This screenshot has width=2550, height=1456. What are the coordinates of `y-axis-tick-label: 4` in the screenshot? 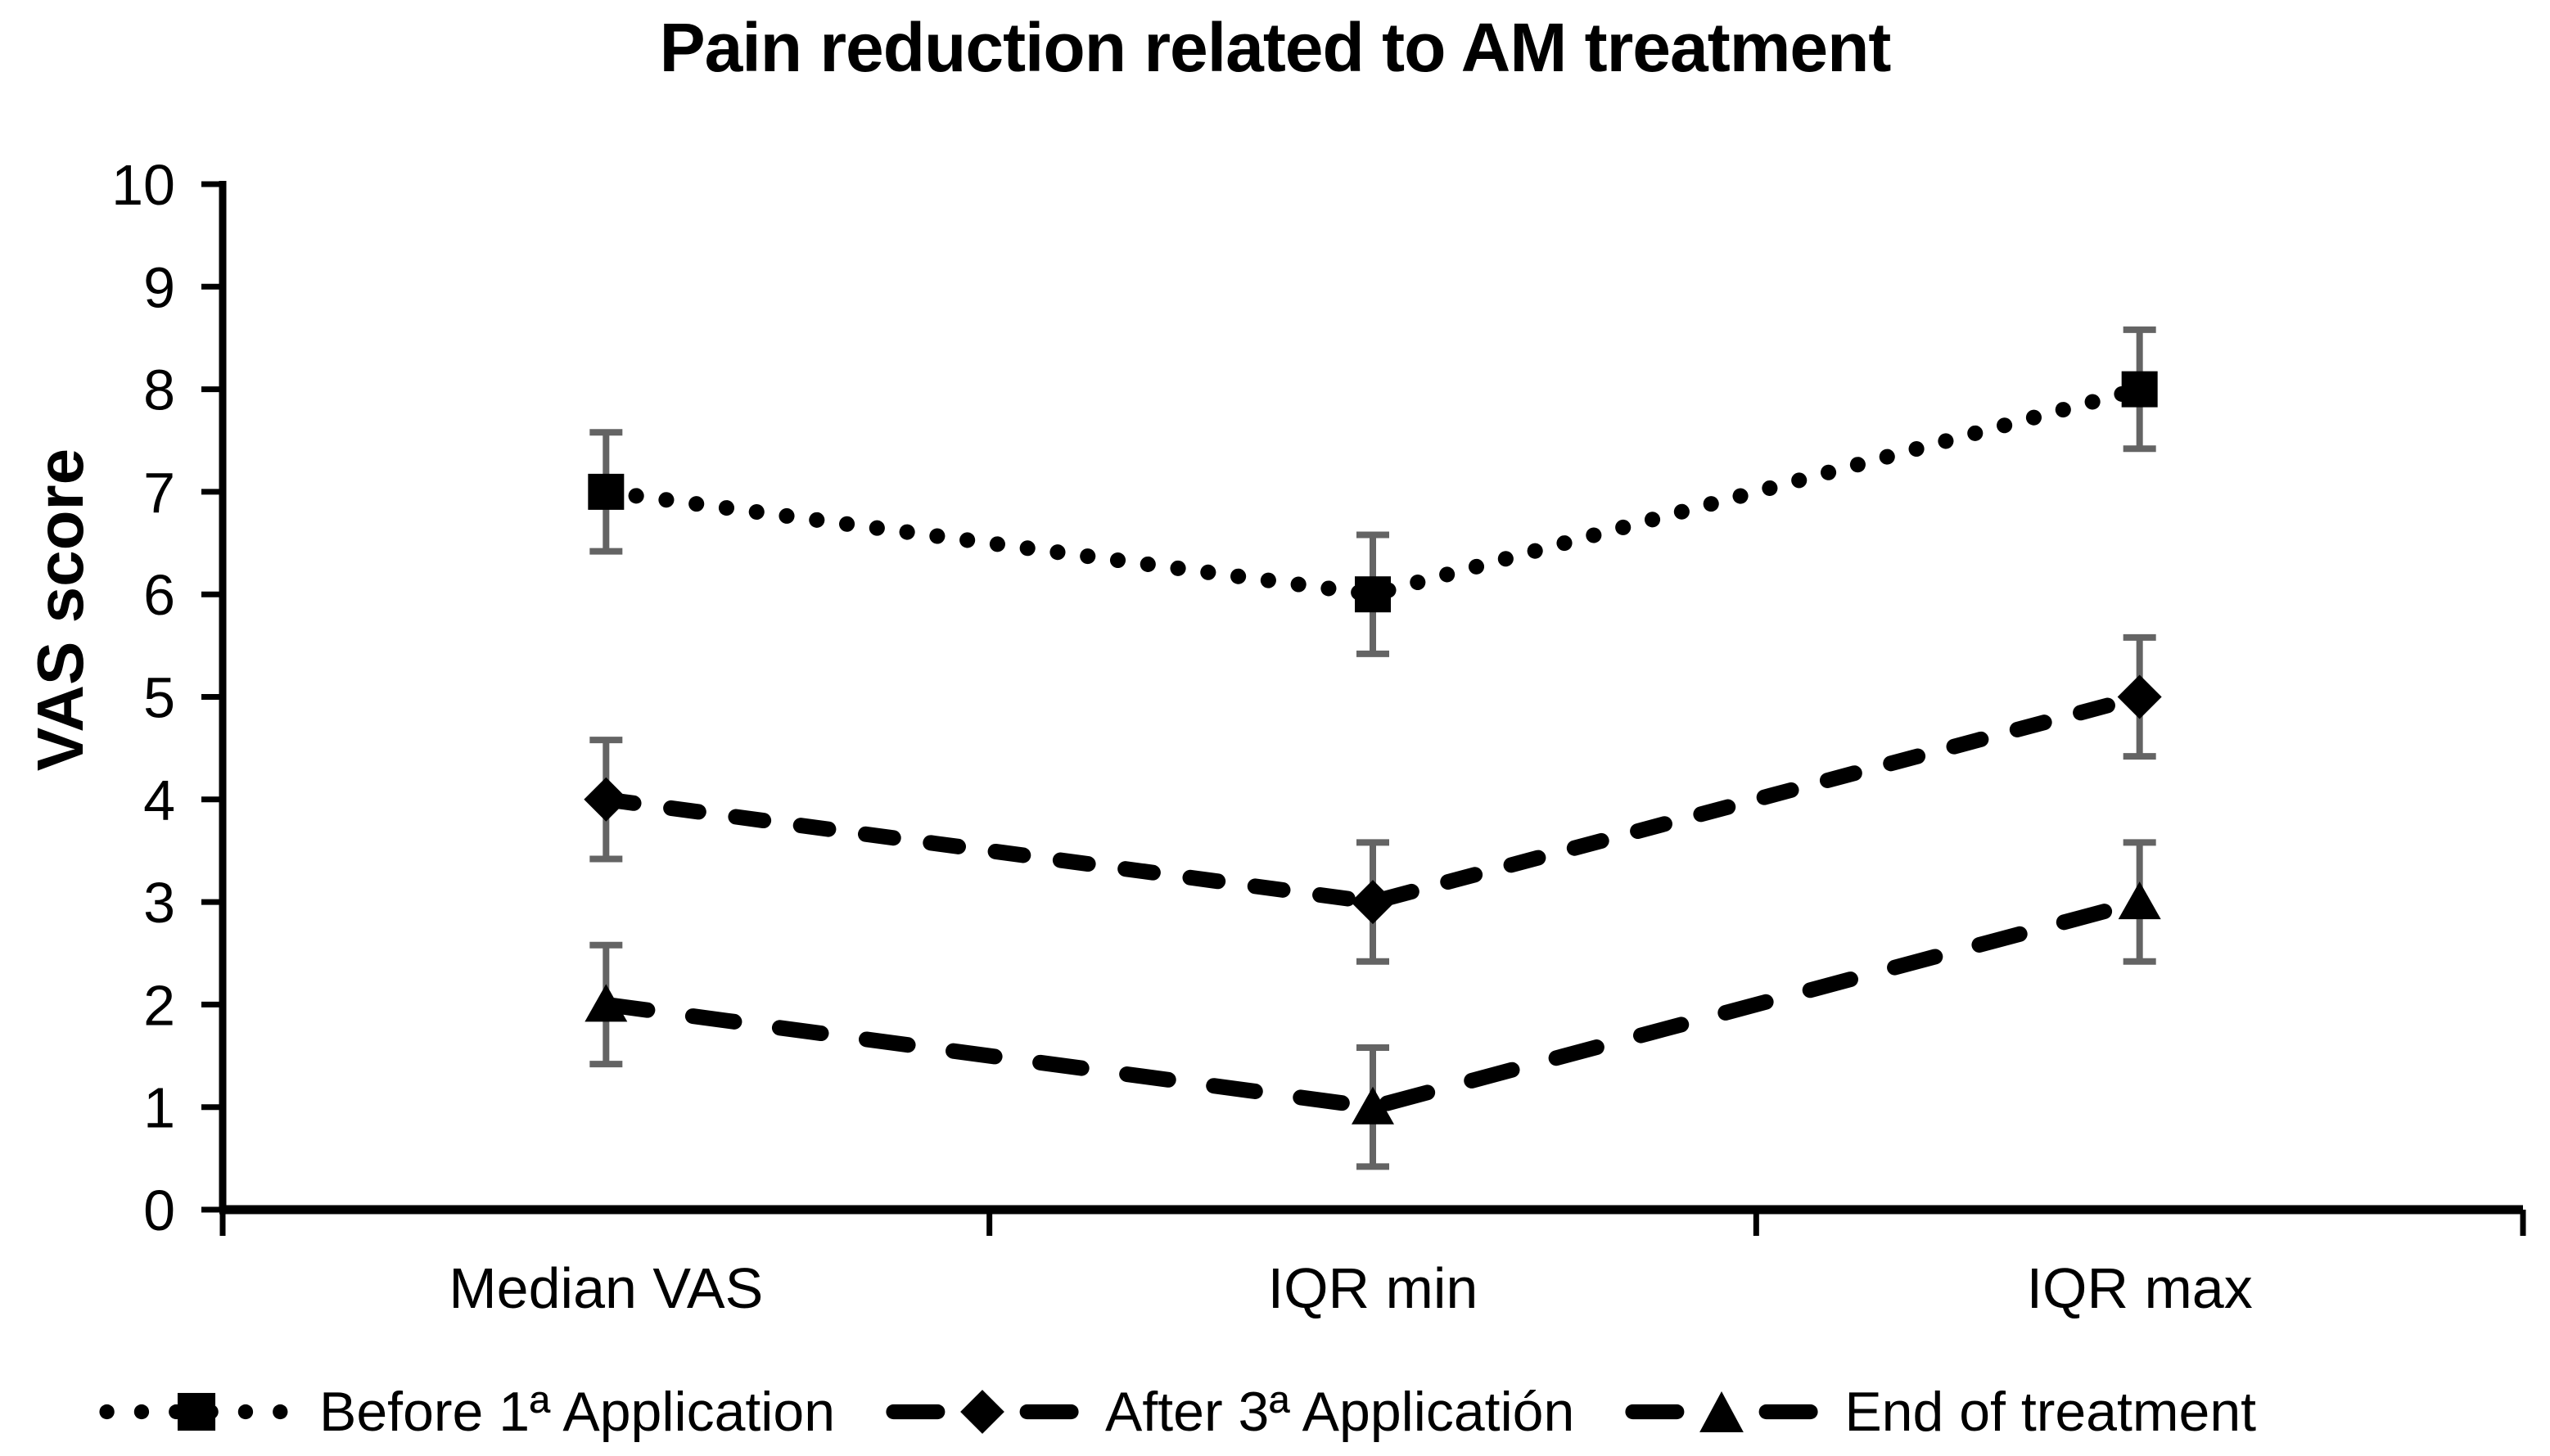 It's located at (159, 800).